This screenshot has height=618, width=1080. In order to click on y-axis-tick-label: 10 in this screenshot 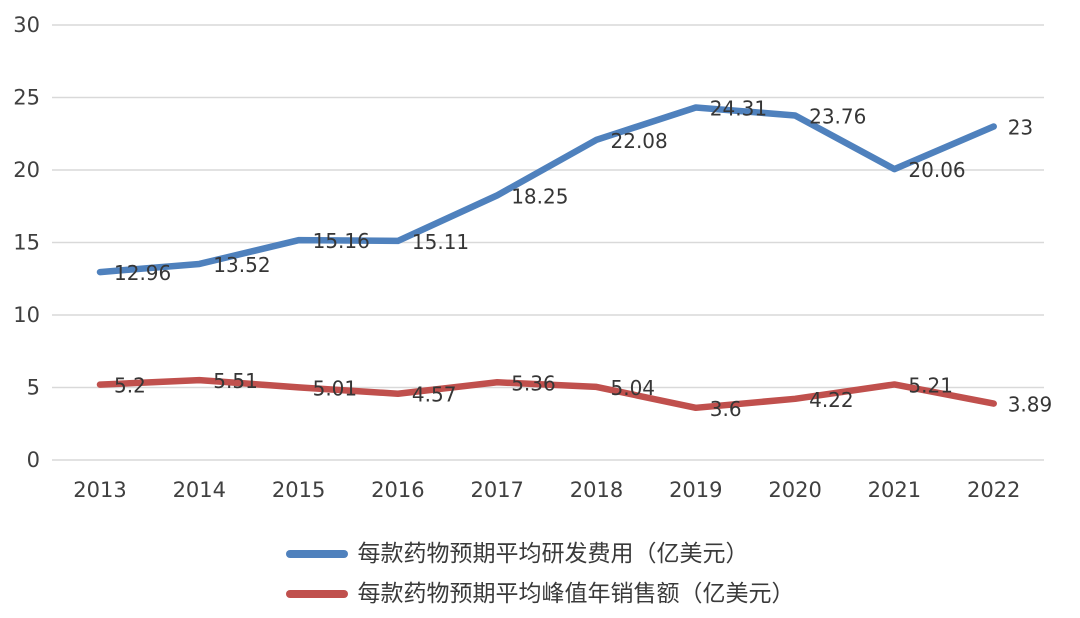, I will do `click(26, 315)`.